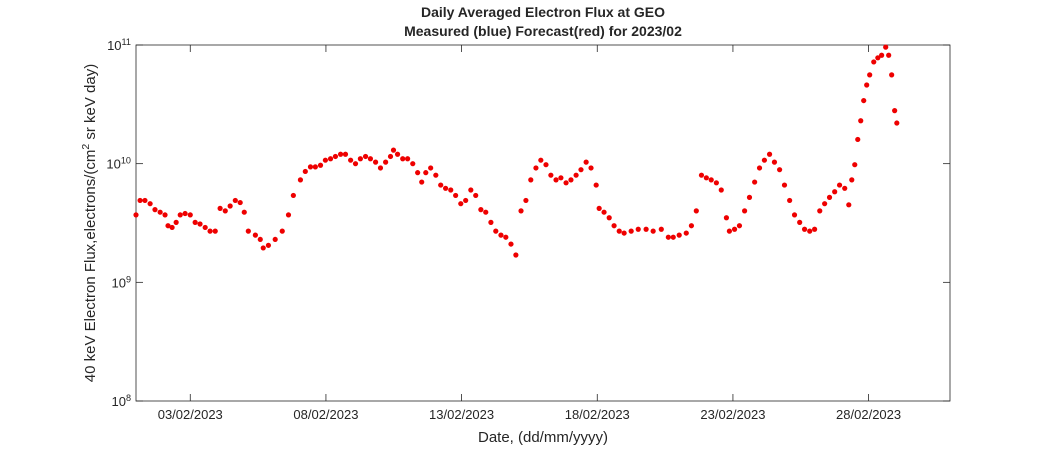  Describe the element at coordinates (597, 414) in the screenshot. I see `x-tick-label: 18/02/2023` at that location.